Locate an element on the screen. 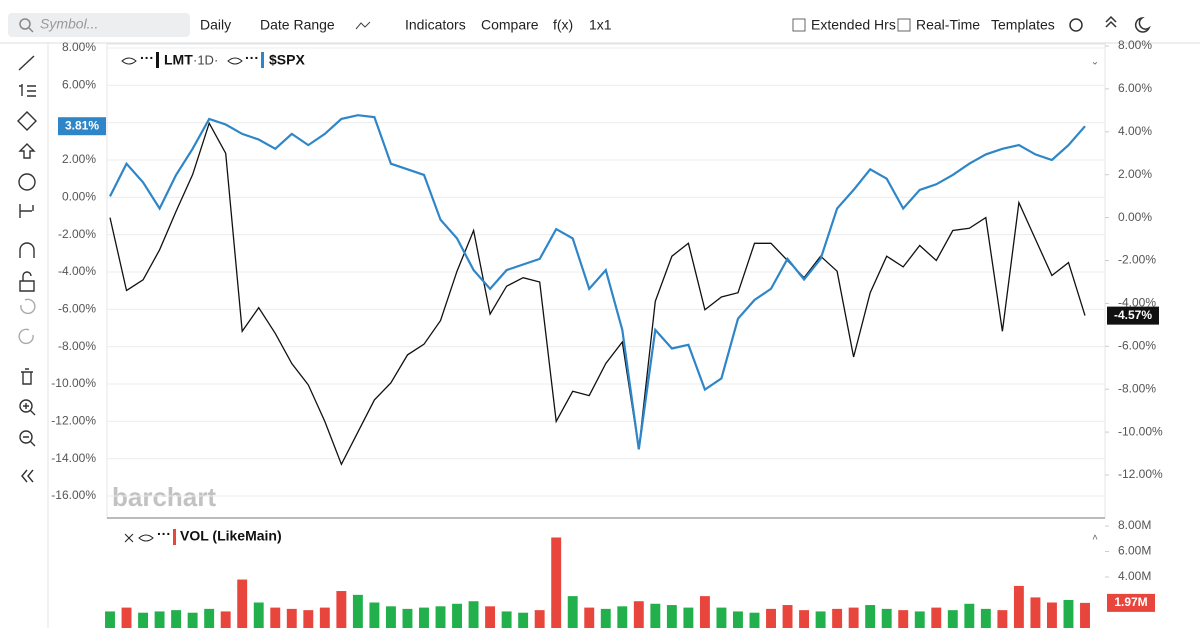 The image size is (1200, 628). toolbar-item: 1x1 is located at coordinates (600, 25).